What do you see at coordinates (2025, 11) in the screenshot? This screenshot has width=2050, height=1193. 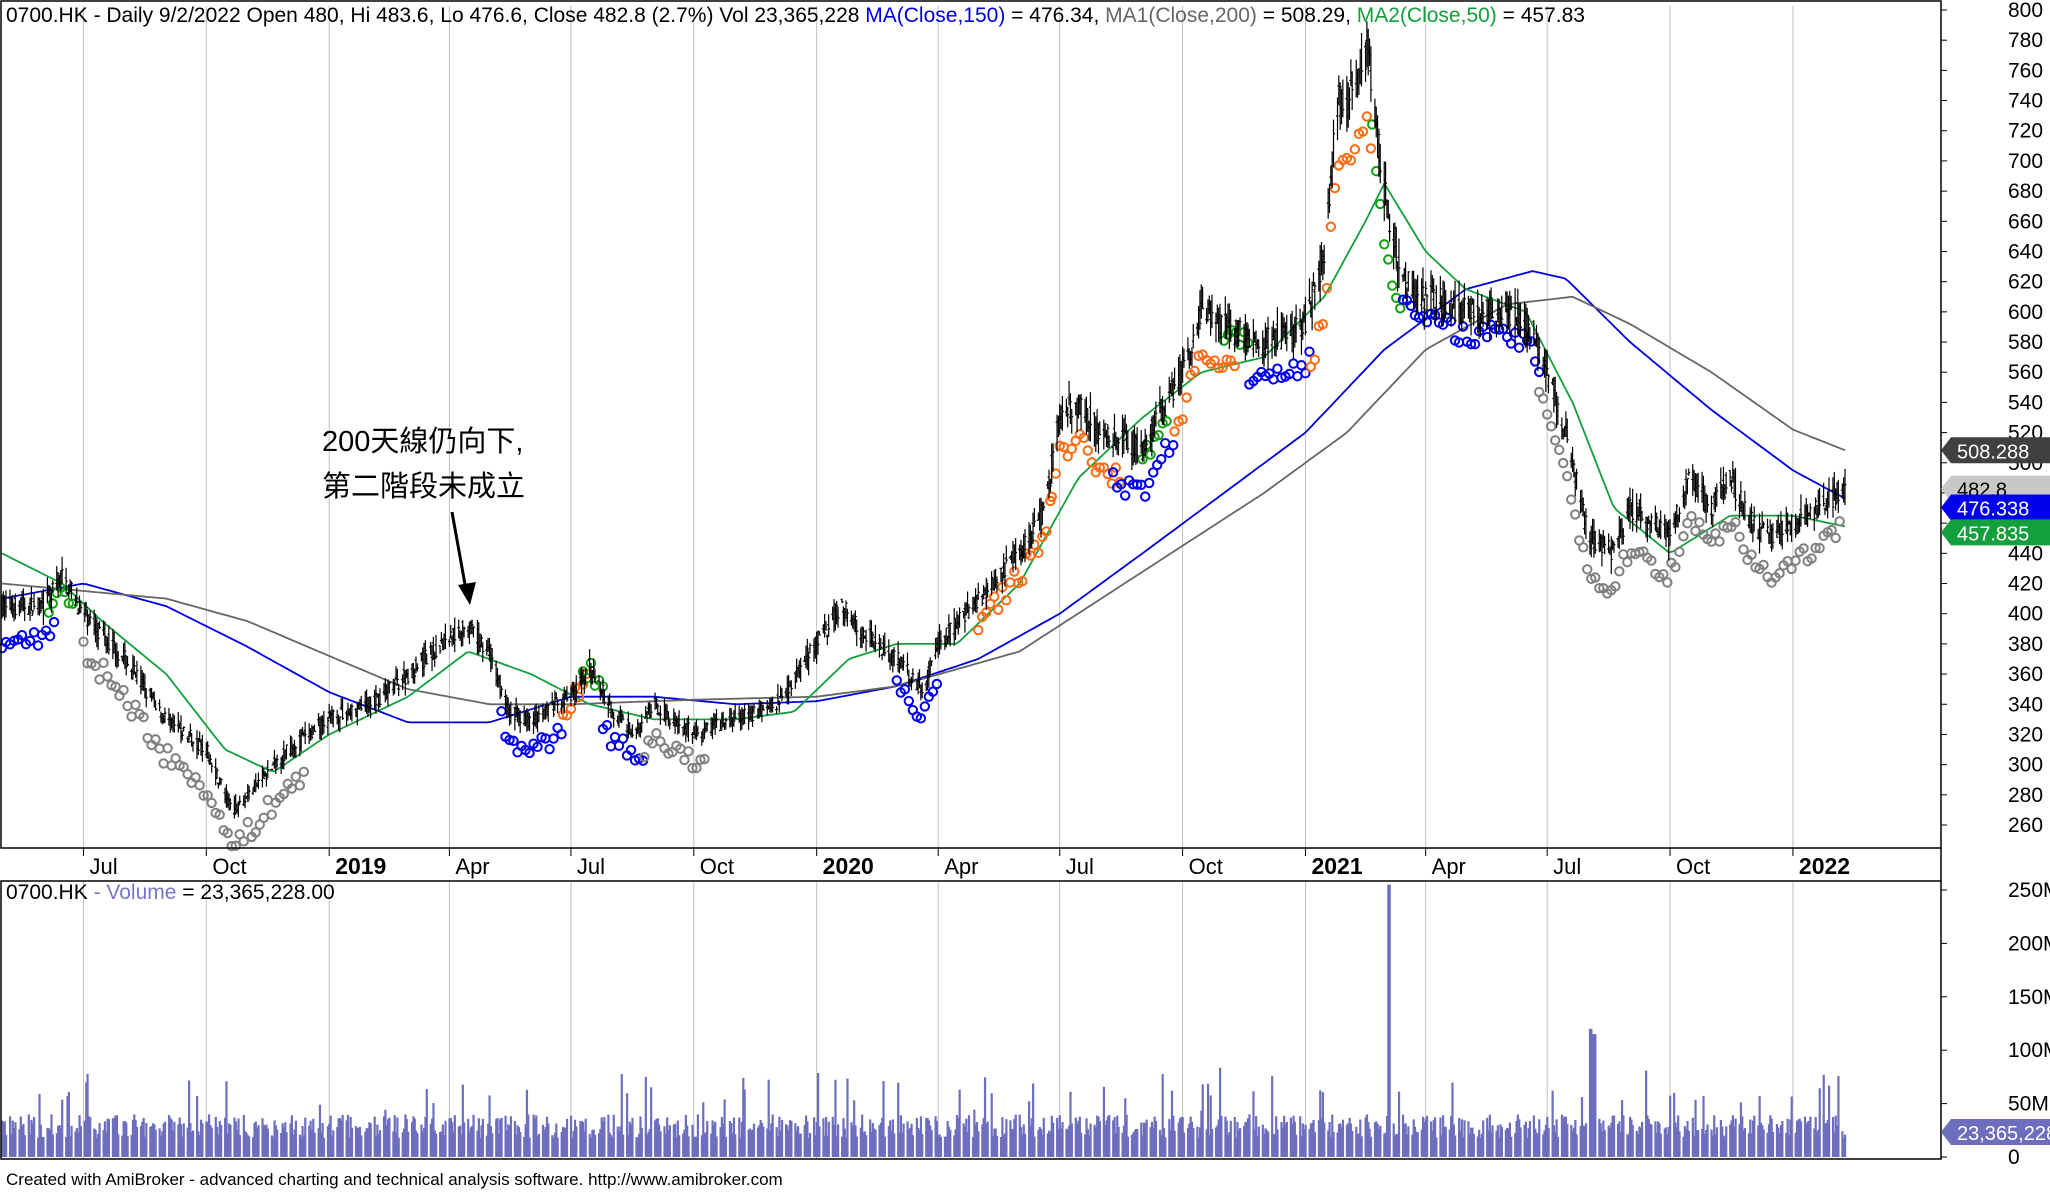 I see `y-tick-label: 800` at bounding box center [2025, 11].